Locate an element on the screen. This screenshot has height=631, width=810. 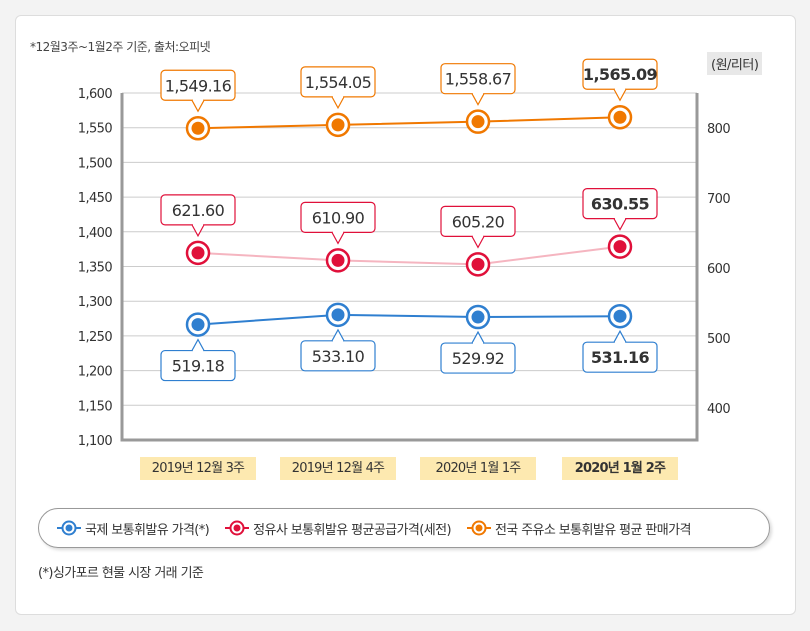
legend-item: 전국 주유소 보통휘발유 평균 판매가격 is located at coordinates (578, 528).